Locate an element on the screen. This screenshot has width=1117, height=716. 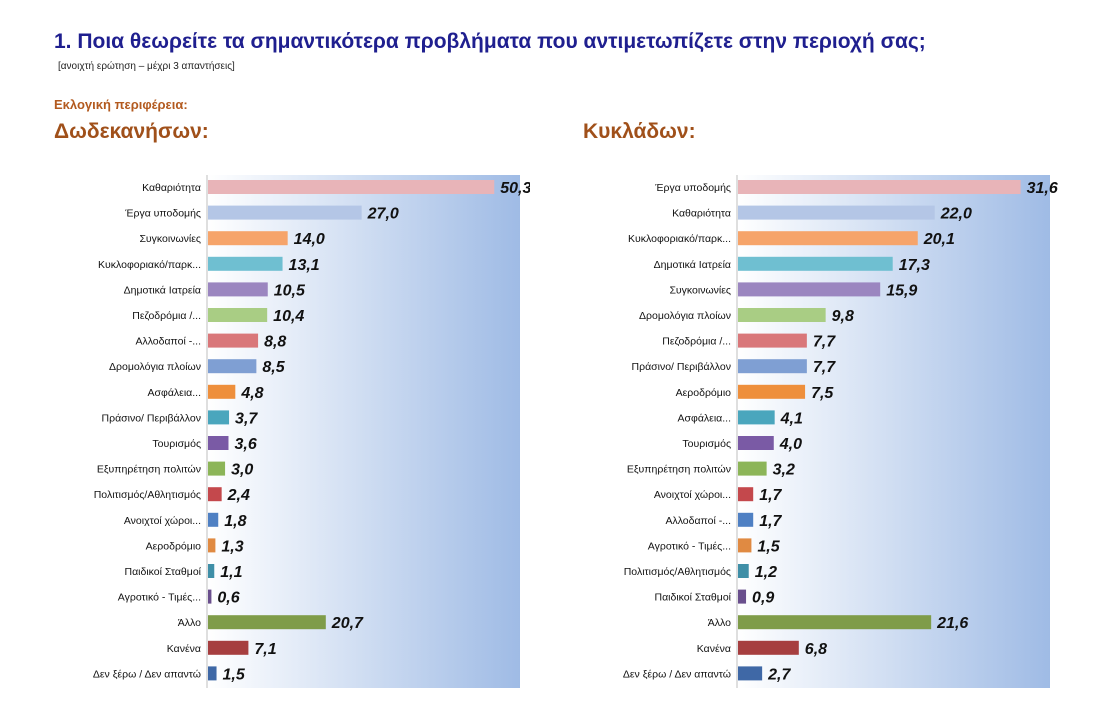
data-label: 2,4 is located at coordinates (238, 495).